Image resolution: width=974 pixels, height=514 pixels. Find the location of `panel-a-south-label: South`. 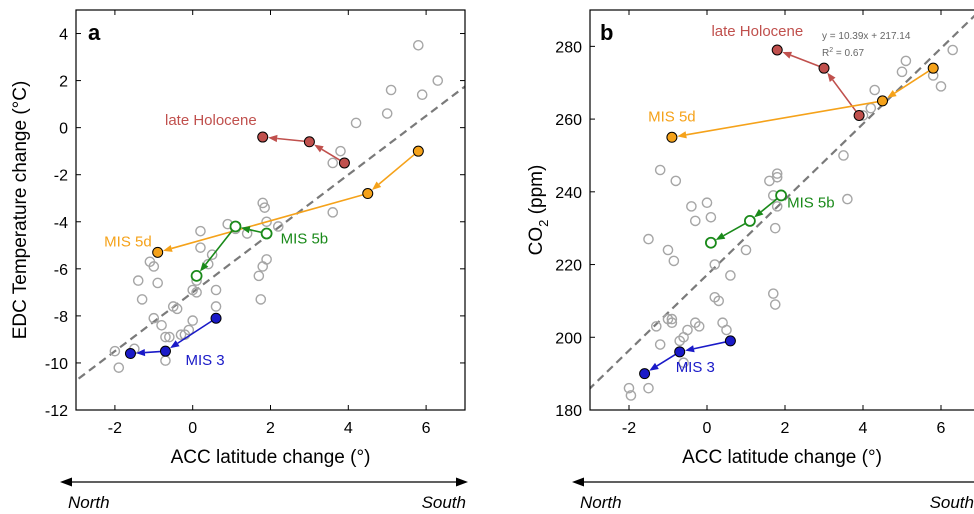

panel-a-south-label: South is located at coordinates (444, 502).